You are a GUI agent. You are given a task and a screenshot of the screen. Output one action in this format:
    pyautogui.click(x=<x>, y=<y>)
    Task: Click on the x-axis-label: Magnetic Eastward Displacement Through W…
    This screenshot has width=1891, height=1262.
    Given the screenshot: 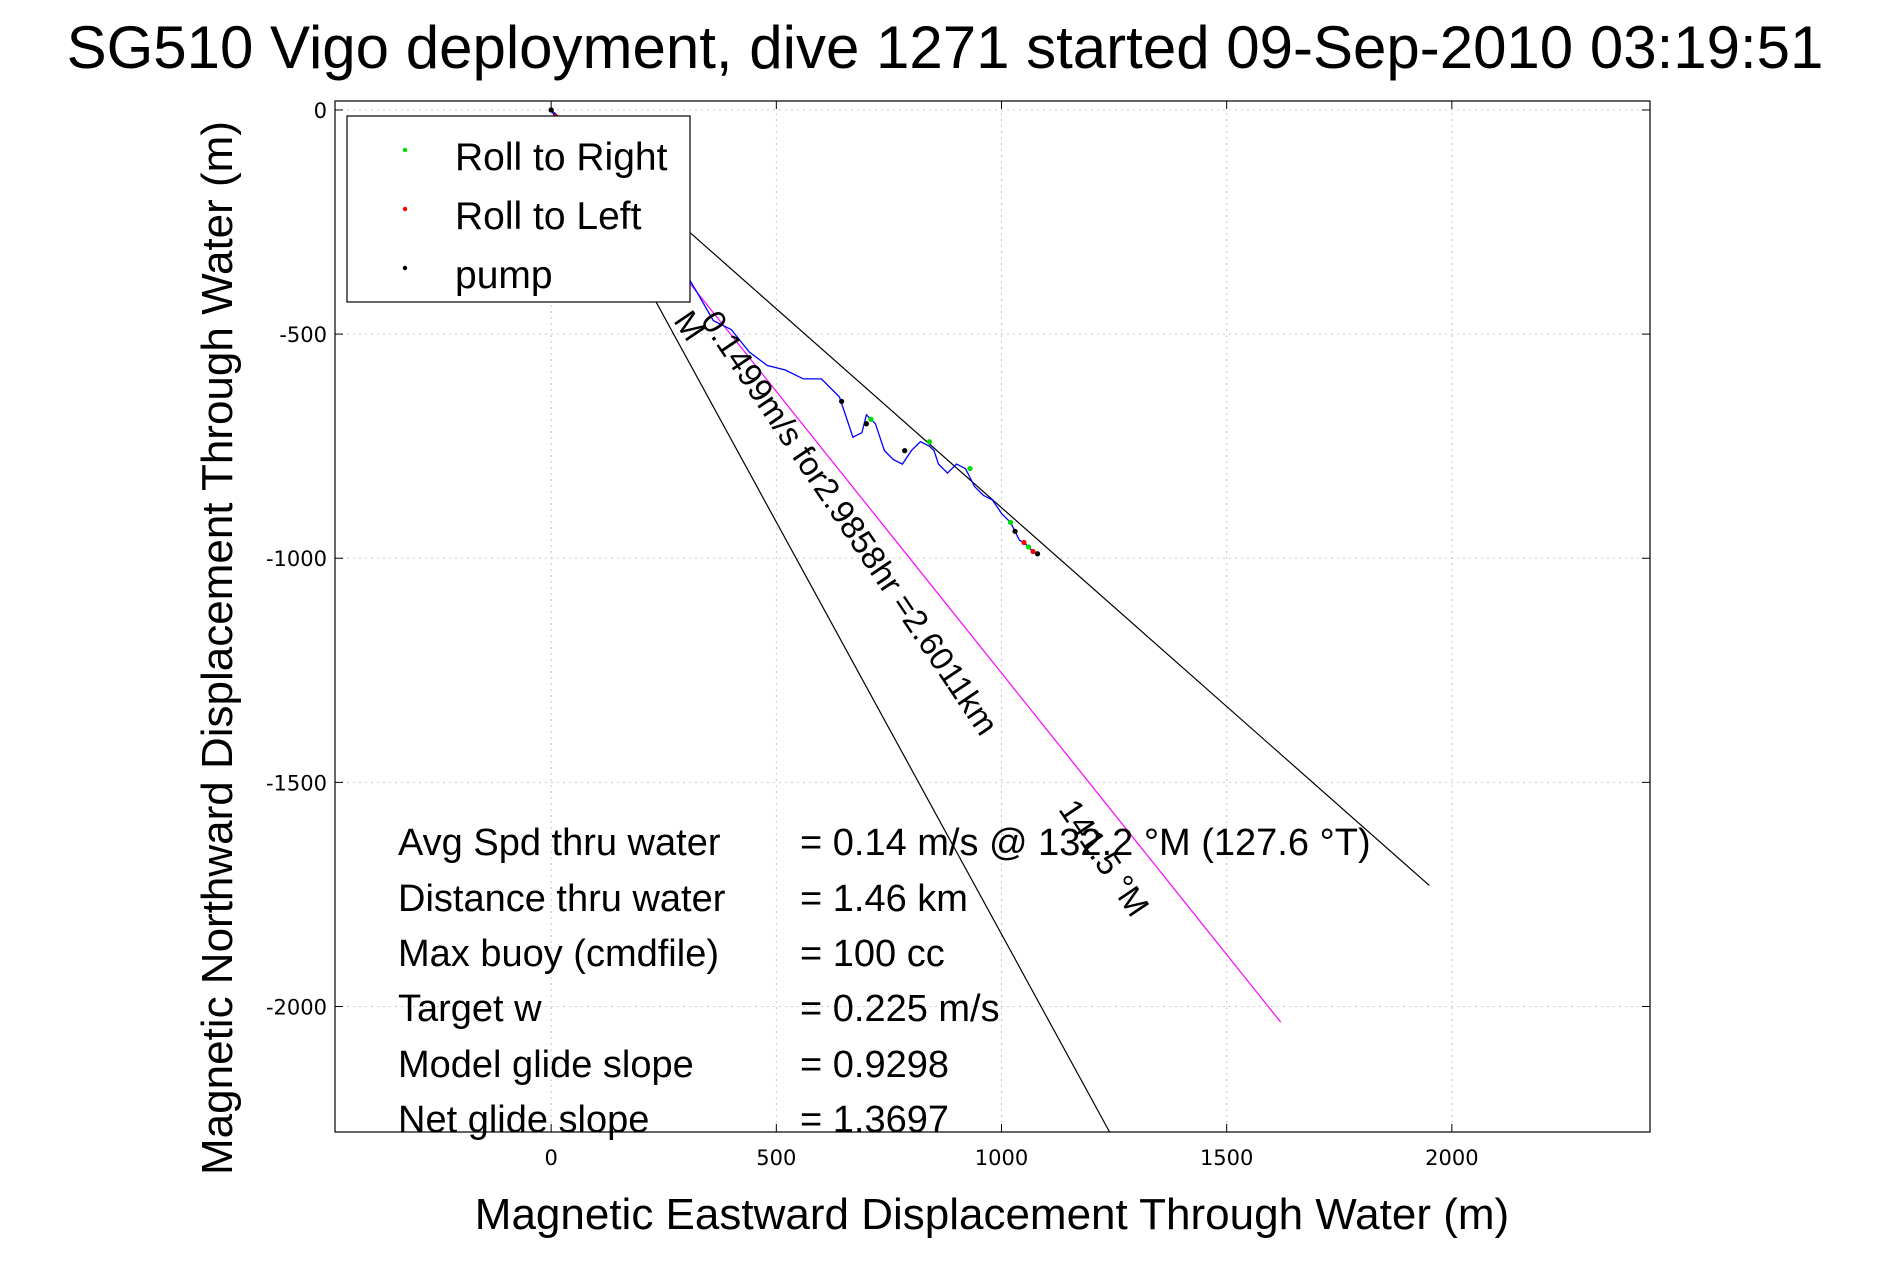 What is the action you would take?
    pyautogui.click(x=992, y=1214)
    